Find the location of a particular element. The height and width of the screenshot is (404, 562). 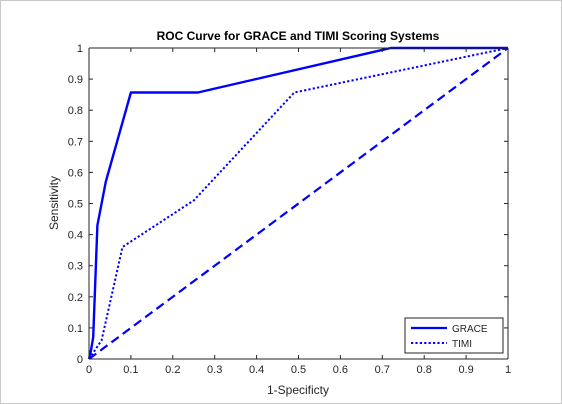

y-tick-label: 0.2 is located at coordinates (75, 298).